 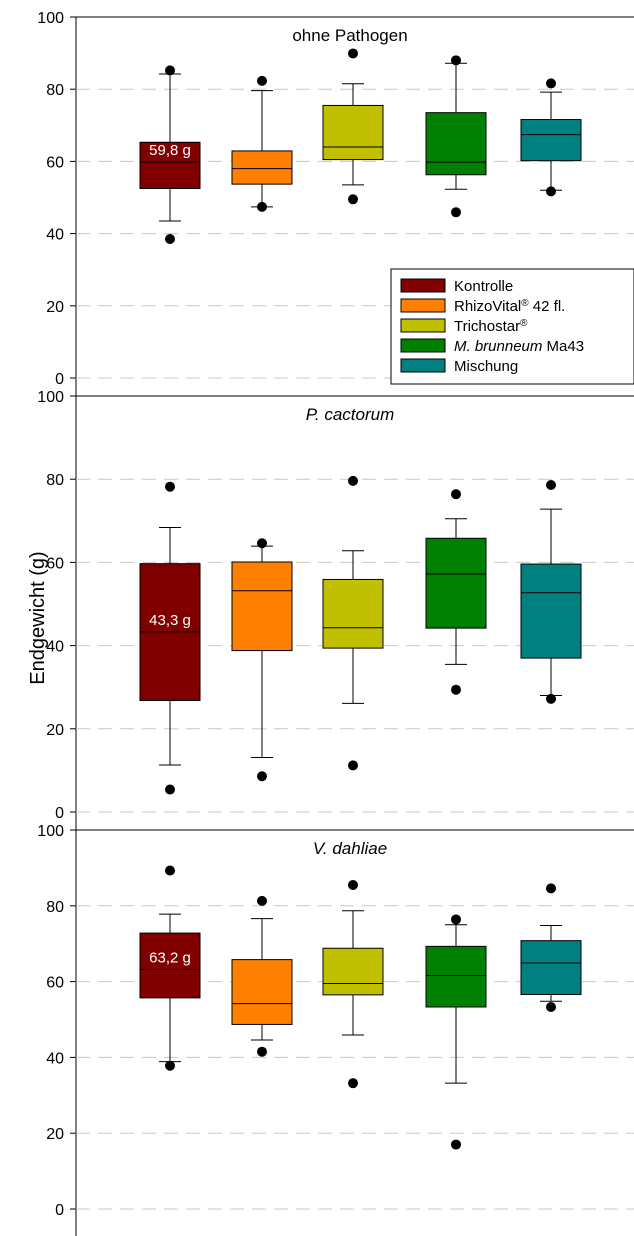 I want to click on panel-title: ohne Pathogen, so click(x=349, y=35).